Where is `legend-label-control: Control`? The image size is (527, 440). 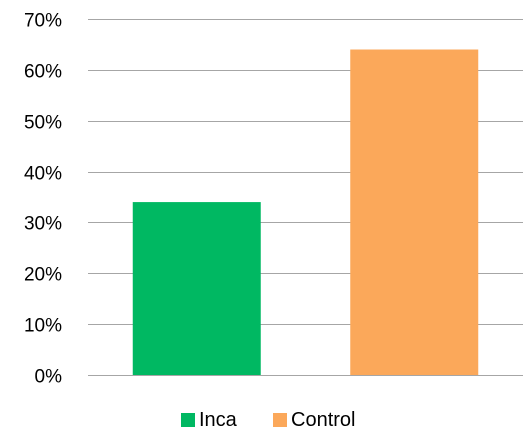
legend-label-control: Control is located at coordinates (323, 420).